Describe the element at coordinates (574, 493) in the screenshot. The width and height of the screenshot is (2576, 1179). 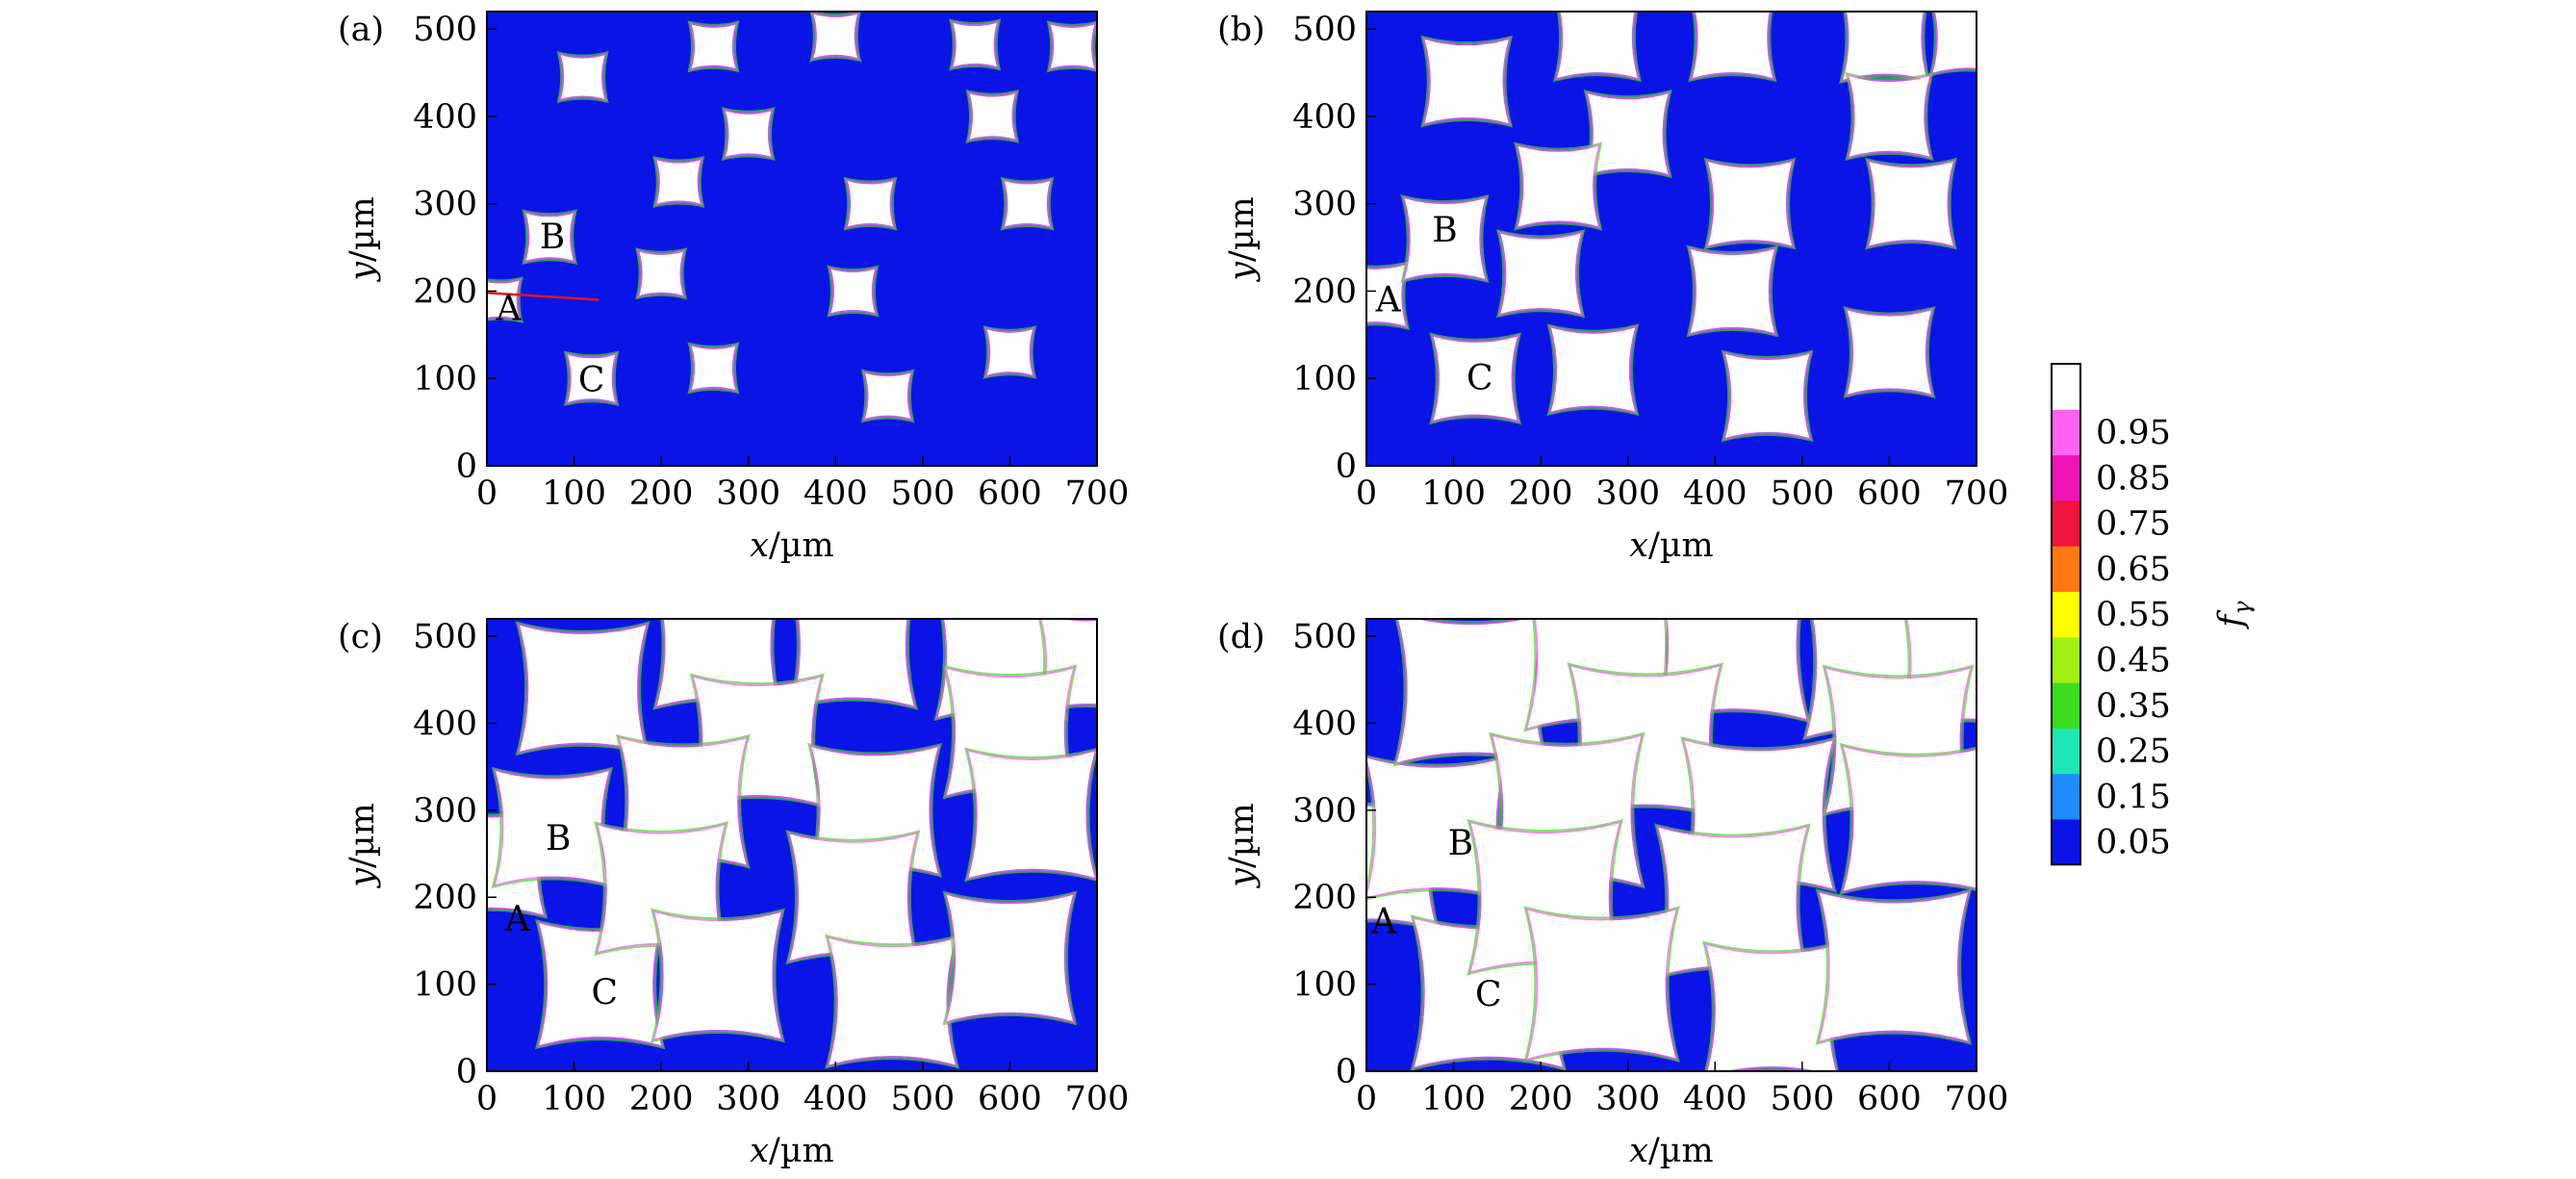
I see `x-tick-label: 100` at that location.